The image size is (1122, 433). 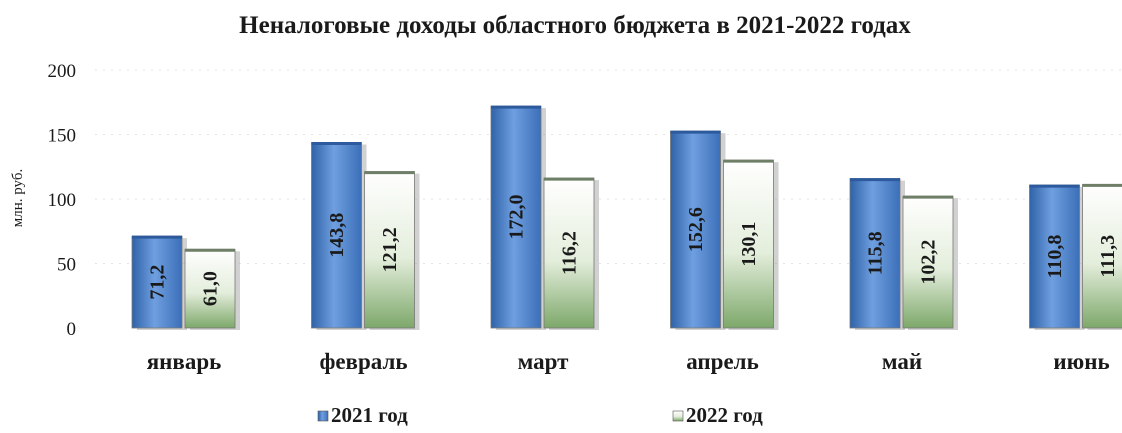 What do you see at coordinates (902, 361) in the screenshot?
I see `x-tick-label: май` at bounding box center [902, 361].